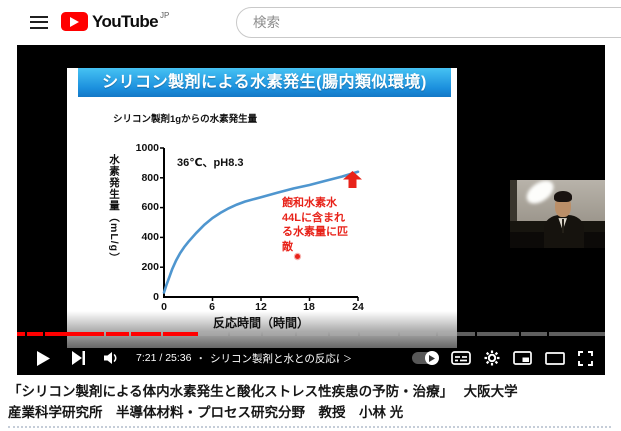 The height and width of the screenshot is (431, 621). What do you see at coordinates (297, 256) in the screenshot?
I see `red-dot-marker` at bounding box center [297, 256].